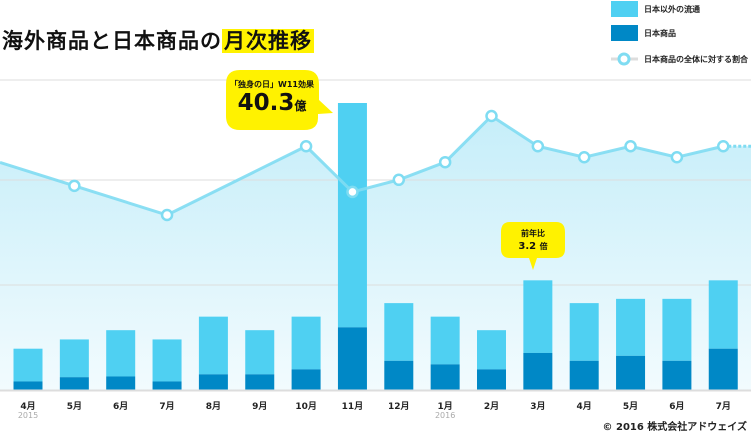  I want to click on x-tick-label: 3月, so click(538, 407).